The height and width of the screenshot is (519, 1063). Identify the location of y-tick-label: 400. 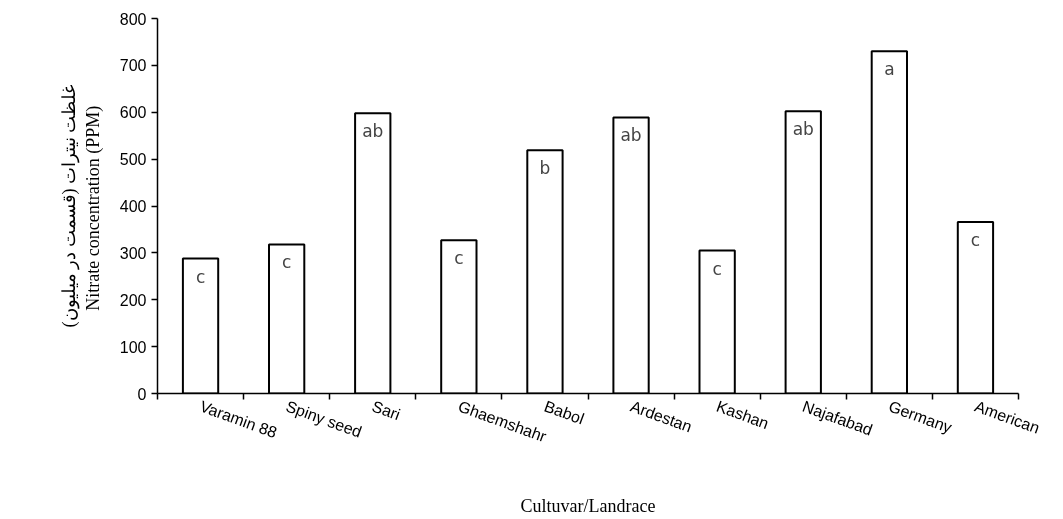
(133, 206).